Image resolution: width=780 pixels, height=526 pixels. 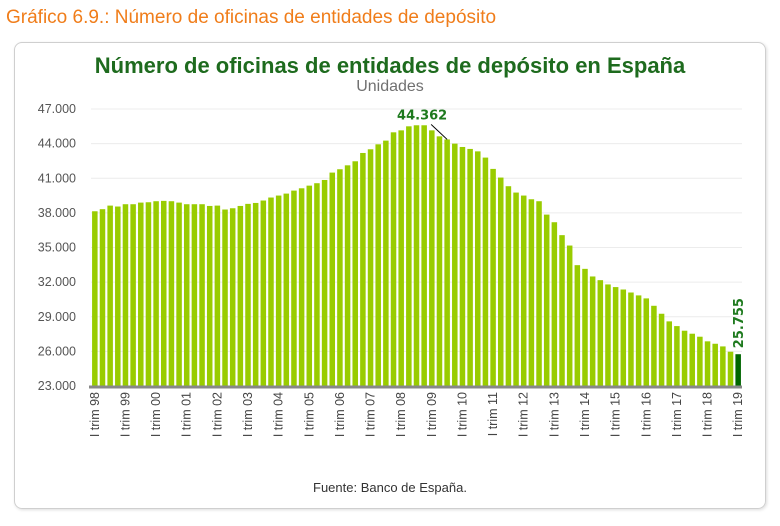 What do you see at coordinates (524, 414) in the screenshot?
I see `x-tick-label: I trim 12` at bounding box center [524, 414].